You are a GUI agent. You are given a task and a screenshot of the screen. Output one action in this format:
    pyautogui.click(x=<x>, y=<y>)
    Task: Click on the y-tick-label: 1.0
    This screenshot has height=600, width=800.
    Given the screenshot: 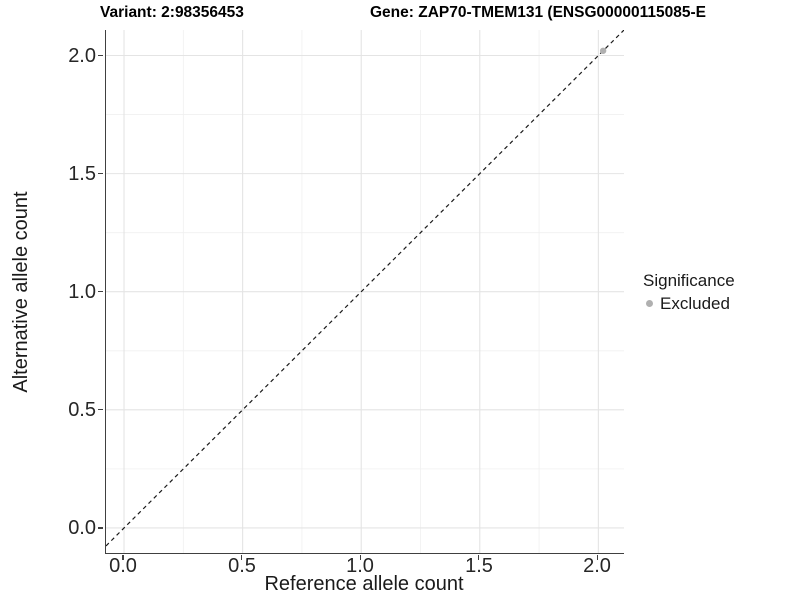 What is the action you would take?
    pyautogui.click(x=82, y=292)
    